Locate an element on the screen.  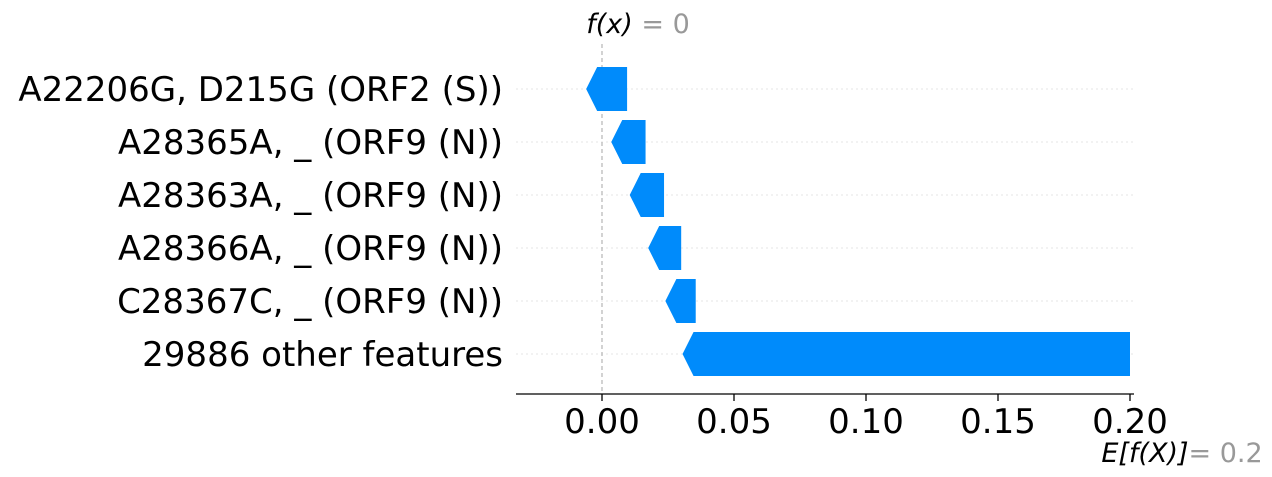
x-axis: 0.00 0.05 0.10 0.15 0.20 is located at coordinates (842, 417).